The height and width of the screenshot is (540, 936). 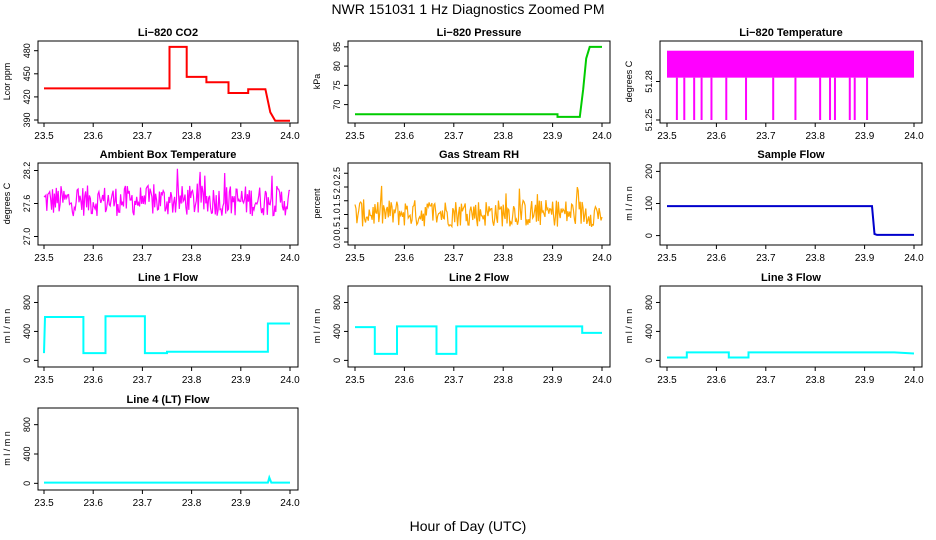 I want to click on chart-title: Line 3 Flow, so click(x=791, y=278).